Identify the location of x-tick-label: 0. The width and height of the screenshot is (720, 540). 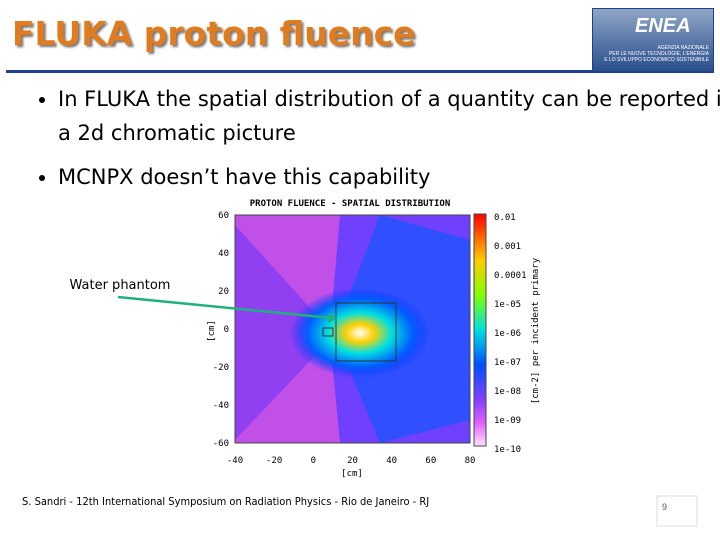
(313, 461).